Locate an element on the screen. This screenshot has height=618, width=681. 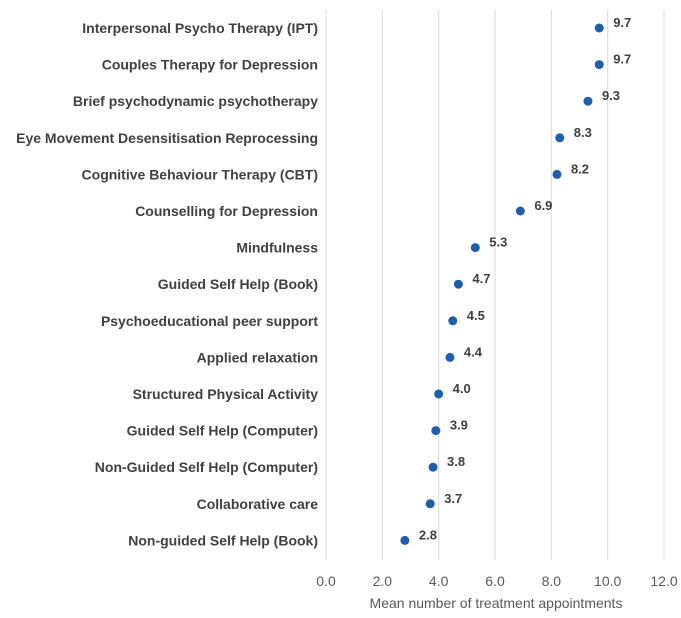
data-label: 4.5 is located at coordinates (476, 315).